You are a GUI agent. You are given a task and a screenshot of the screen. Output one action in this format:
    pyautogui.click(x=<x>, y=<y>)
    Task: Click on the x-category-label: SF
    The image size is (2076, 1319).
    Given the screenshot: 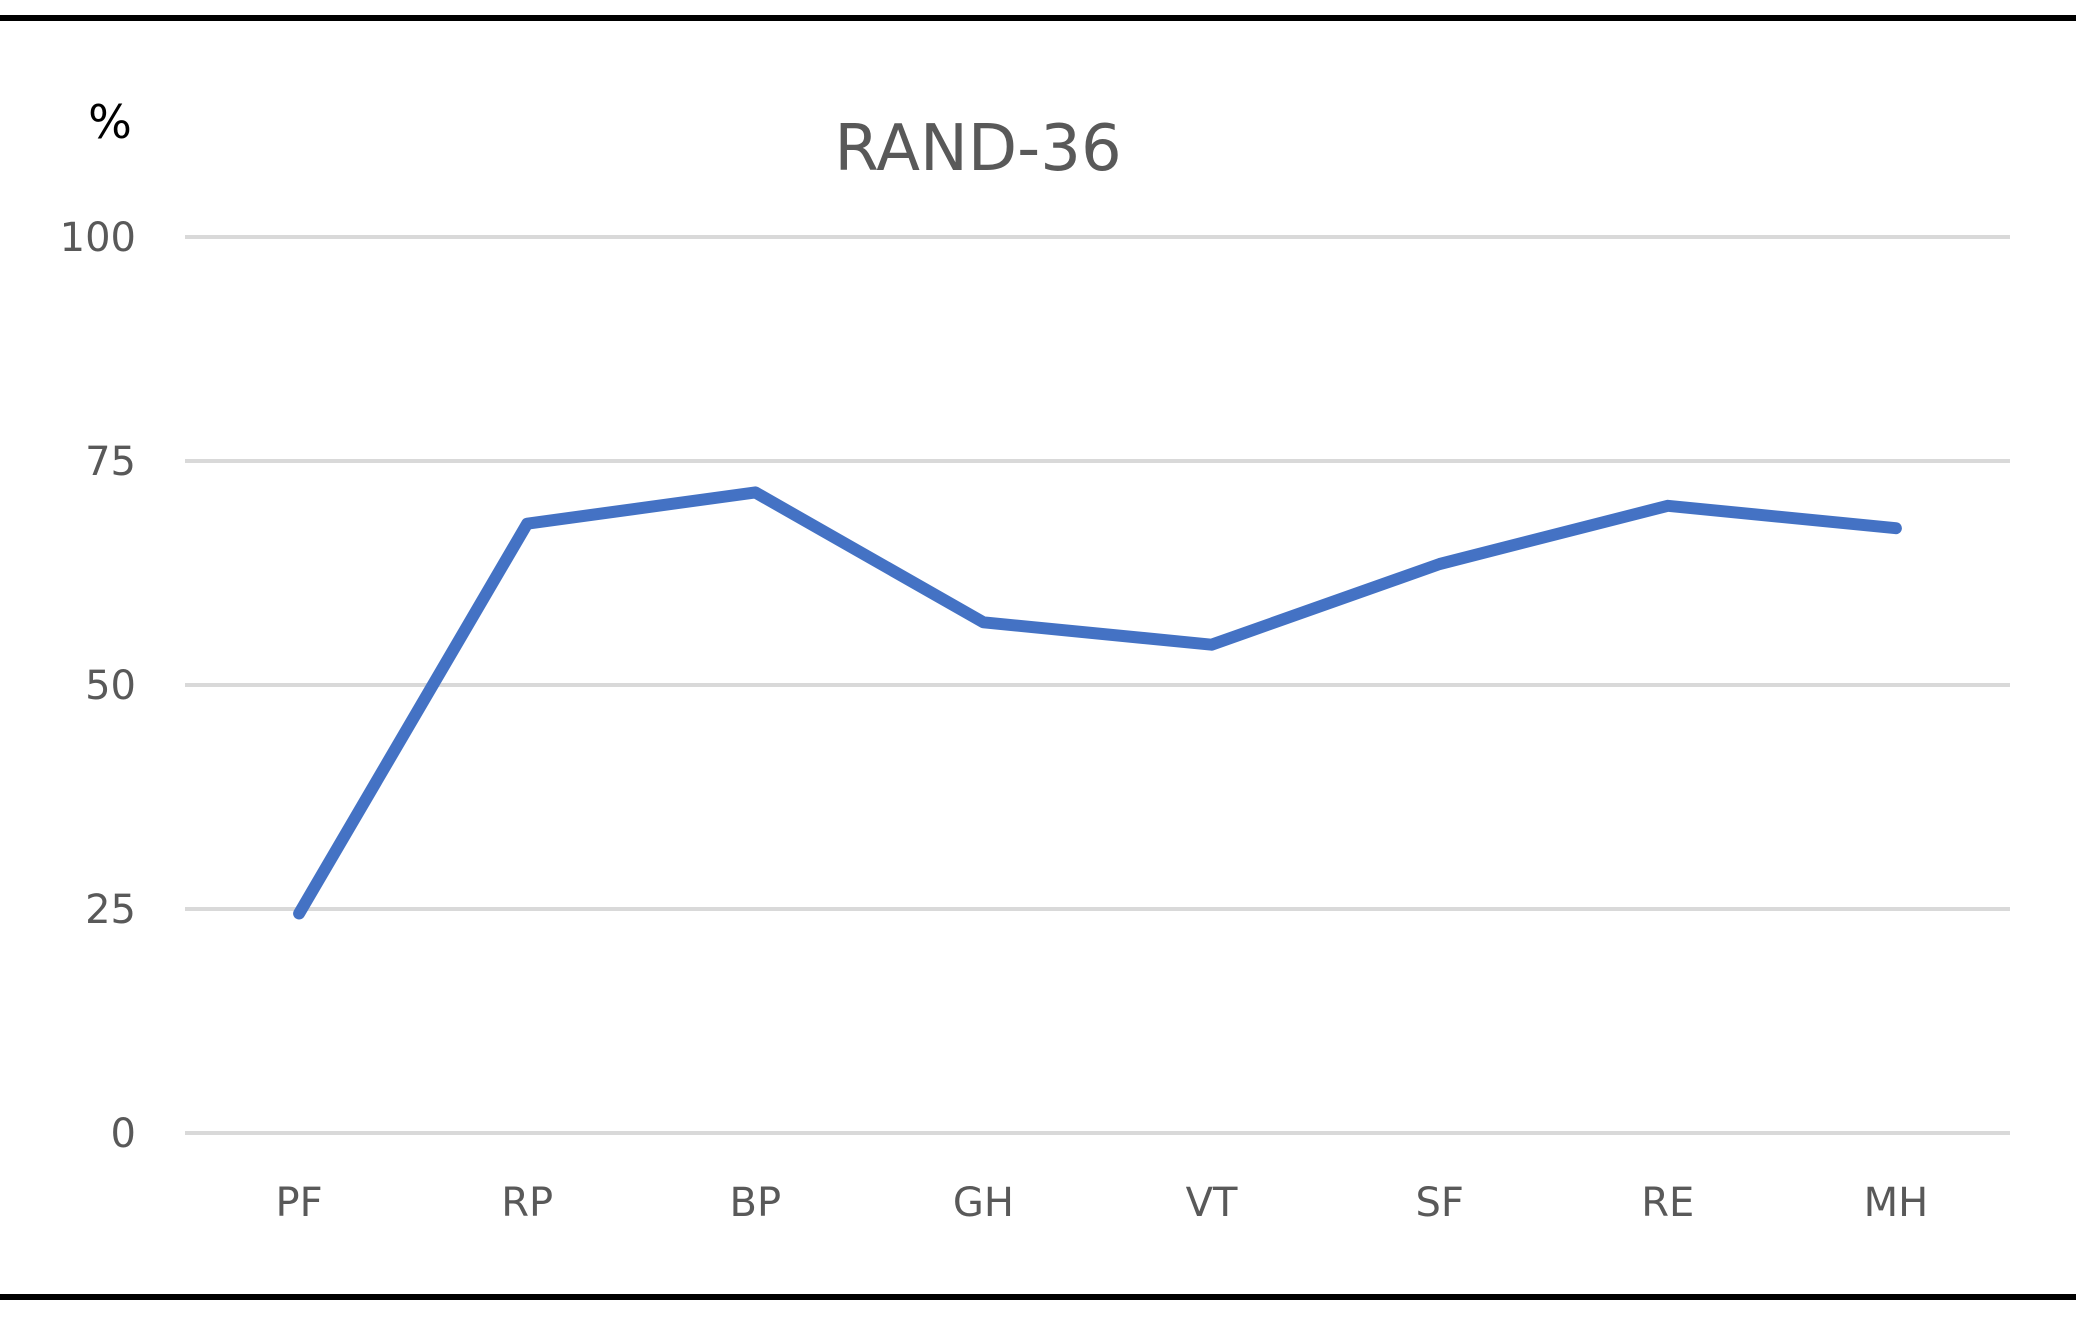 What is the action you would take?
    pyautogui.click(x=1439, y=1203)
    